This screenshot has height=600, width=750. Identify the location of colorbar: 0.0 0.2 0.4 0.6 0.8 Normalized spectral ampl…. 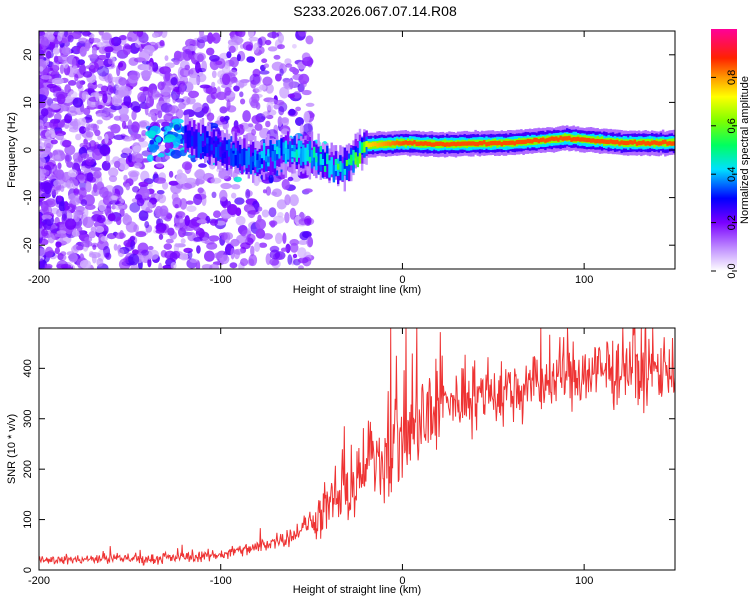
(730, 154).